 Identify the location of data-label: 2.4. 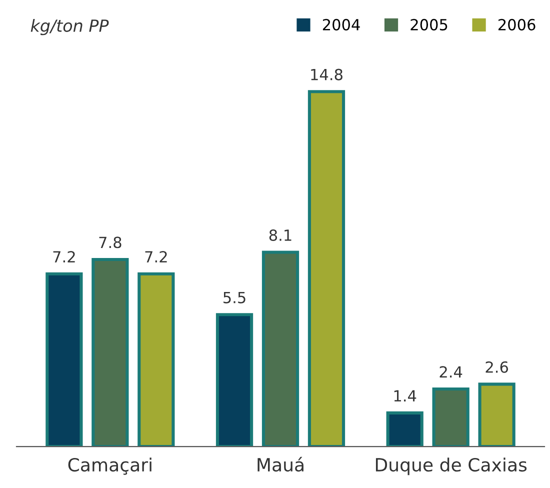
(451, 372).